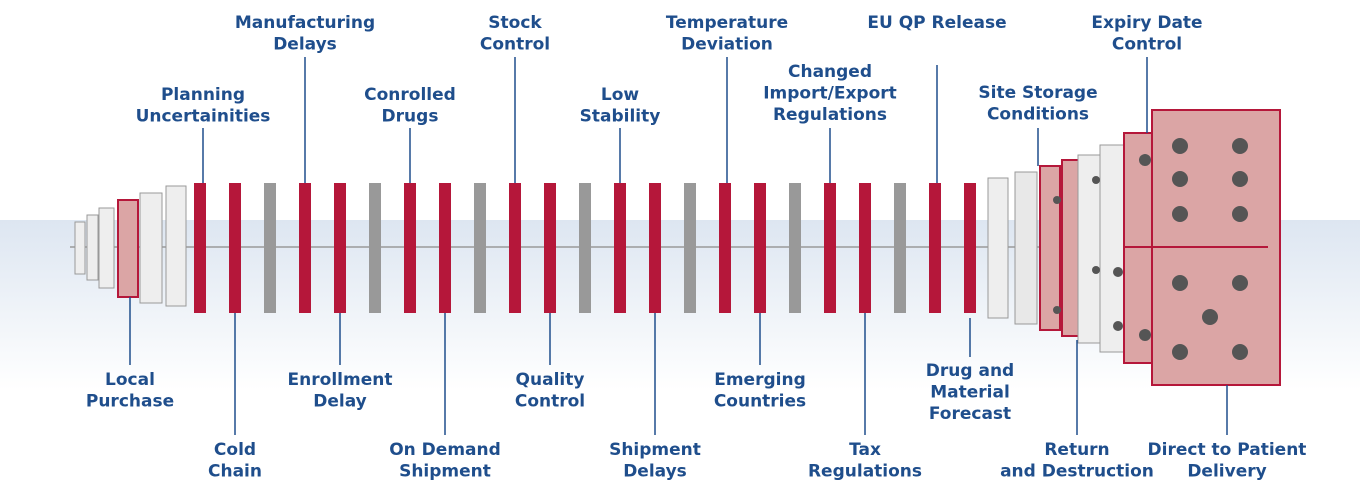  What do you see at coordinates (130, 380) in the screenshot?
I see `label-line: Local` at bounding box center [130, 380].